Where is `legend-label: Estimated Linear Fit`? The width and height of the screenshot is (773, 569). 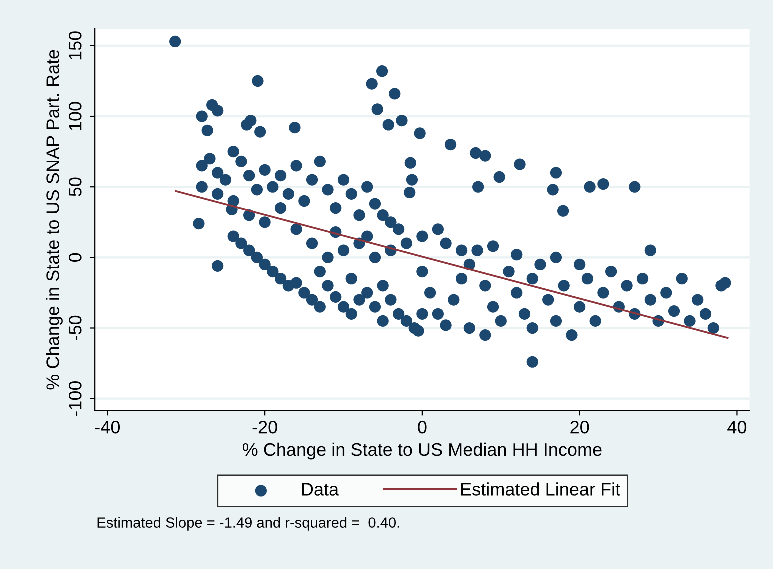
legend-label: Estimated Linear Fit is located at coordinates (541, 489).